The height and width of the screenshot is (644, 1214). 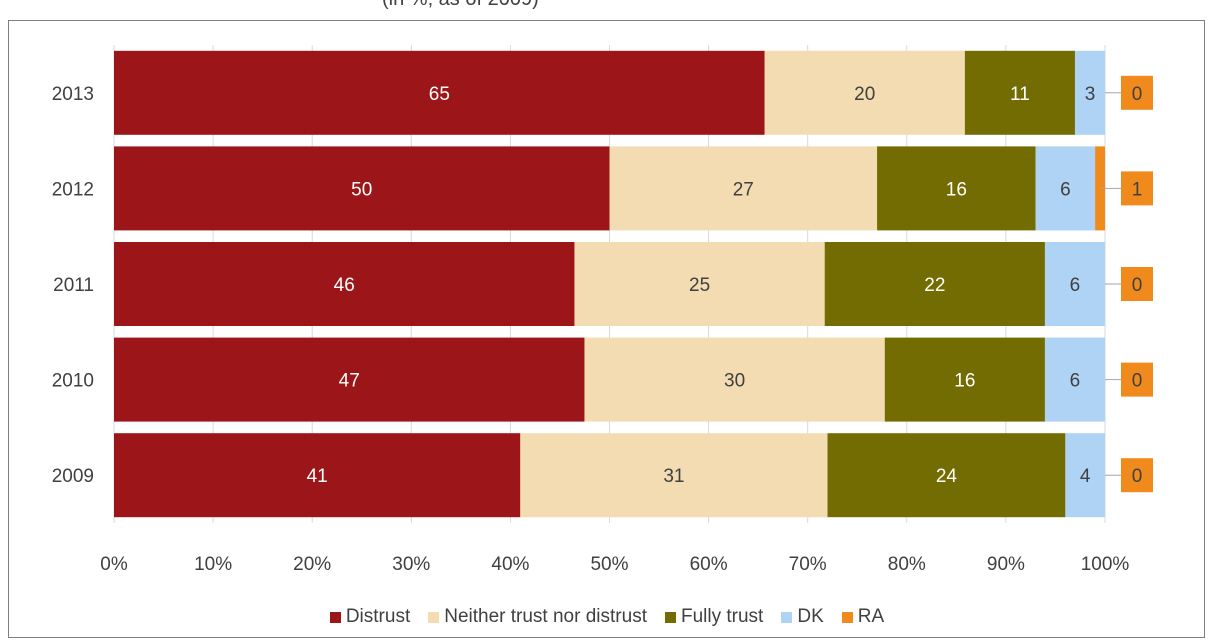 I want to click on data-label: 30, so click(x=734, y=381).